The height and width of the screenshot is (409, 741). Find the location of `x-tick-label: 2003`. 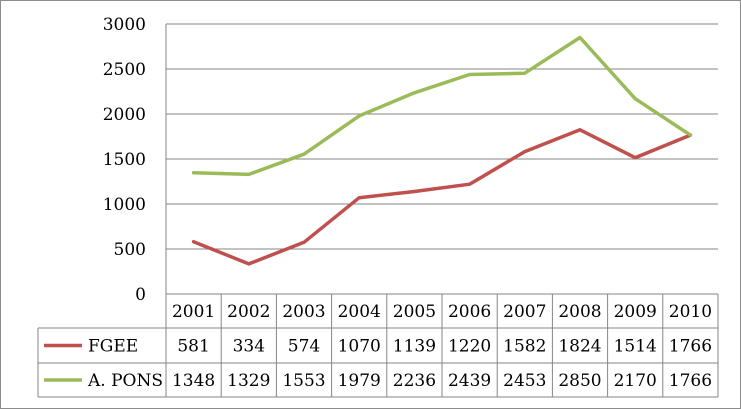

x-tick-label: 2003 is located at coordinates (303, 312).